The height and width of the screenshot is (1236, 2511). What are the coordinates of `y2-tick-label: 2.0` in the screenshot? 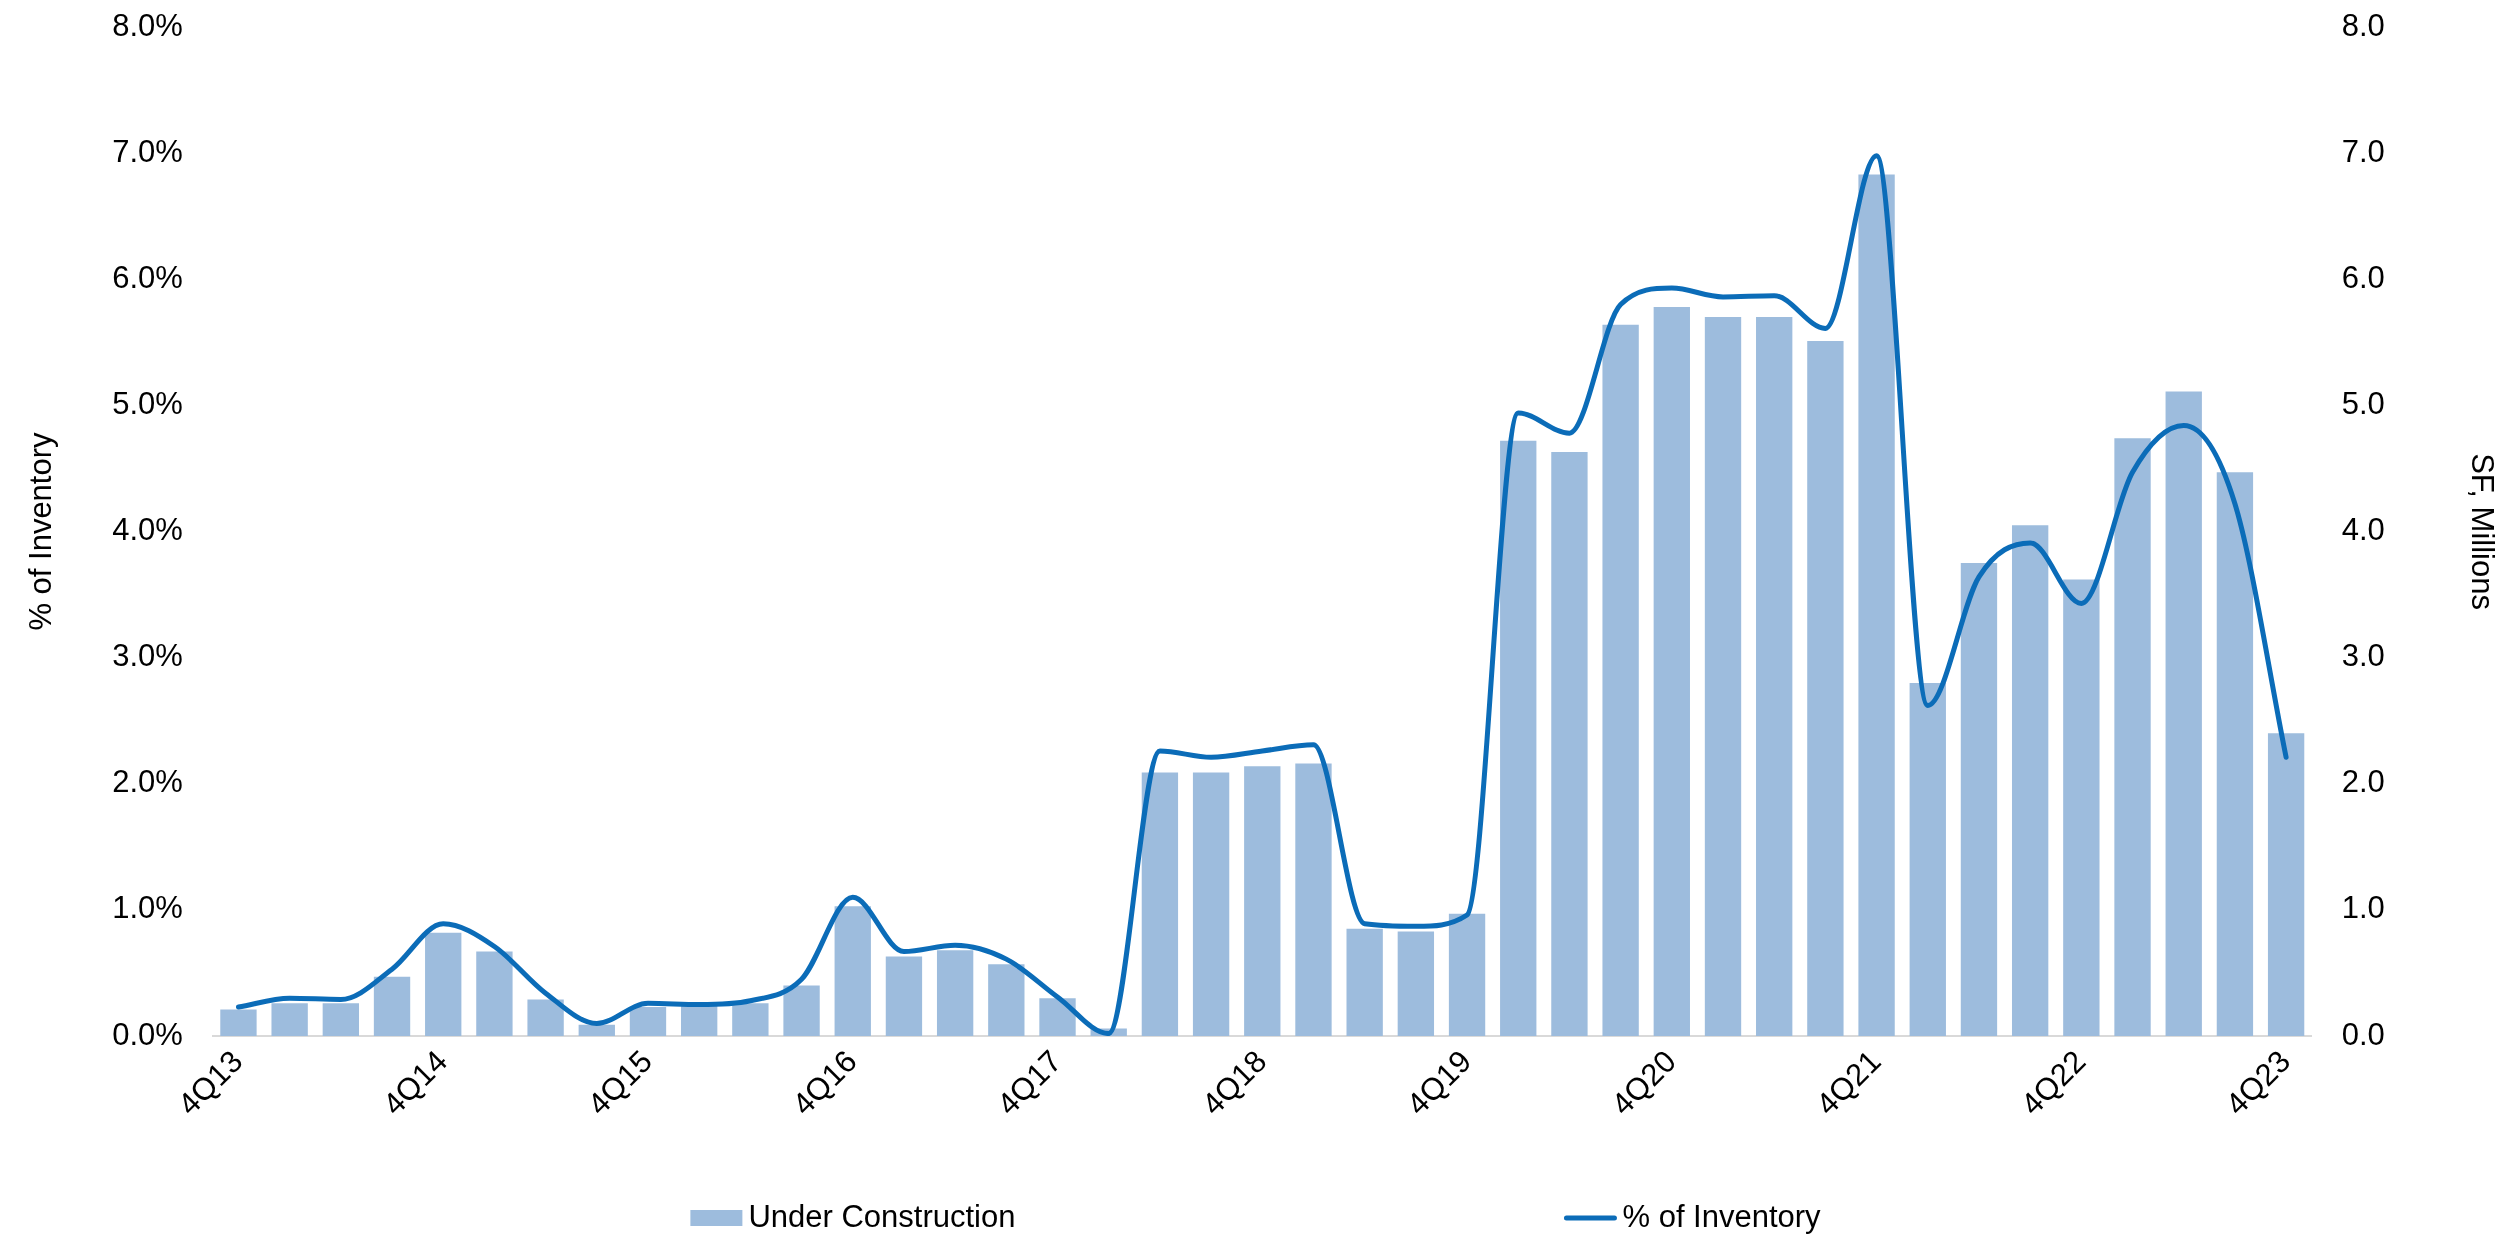 It's located at (2363, 782).